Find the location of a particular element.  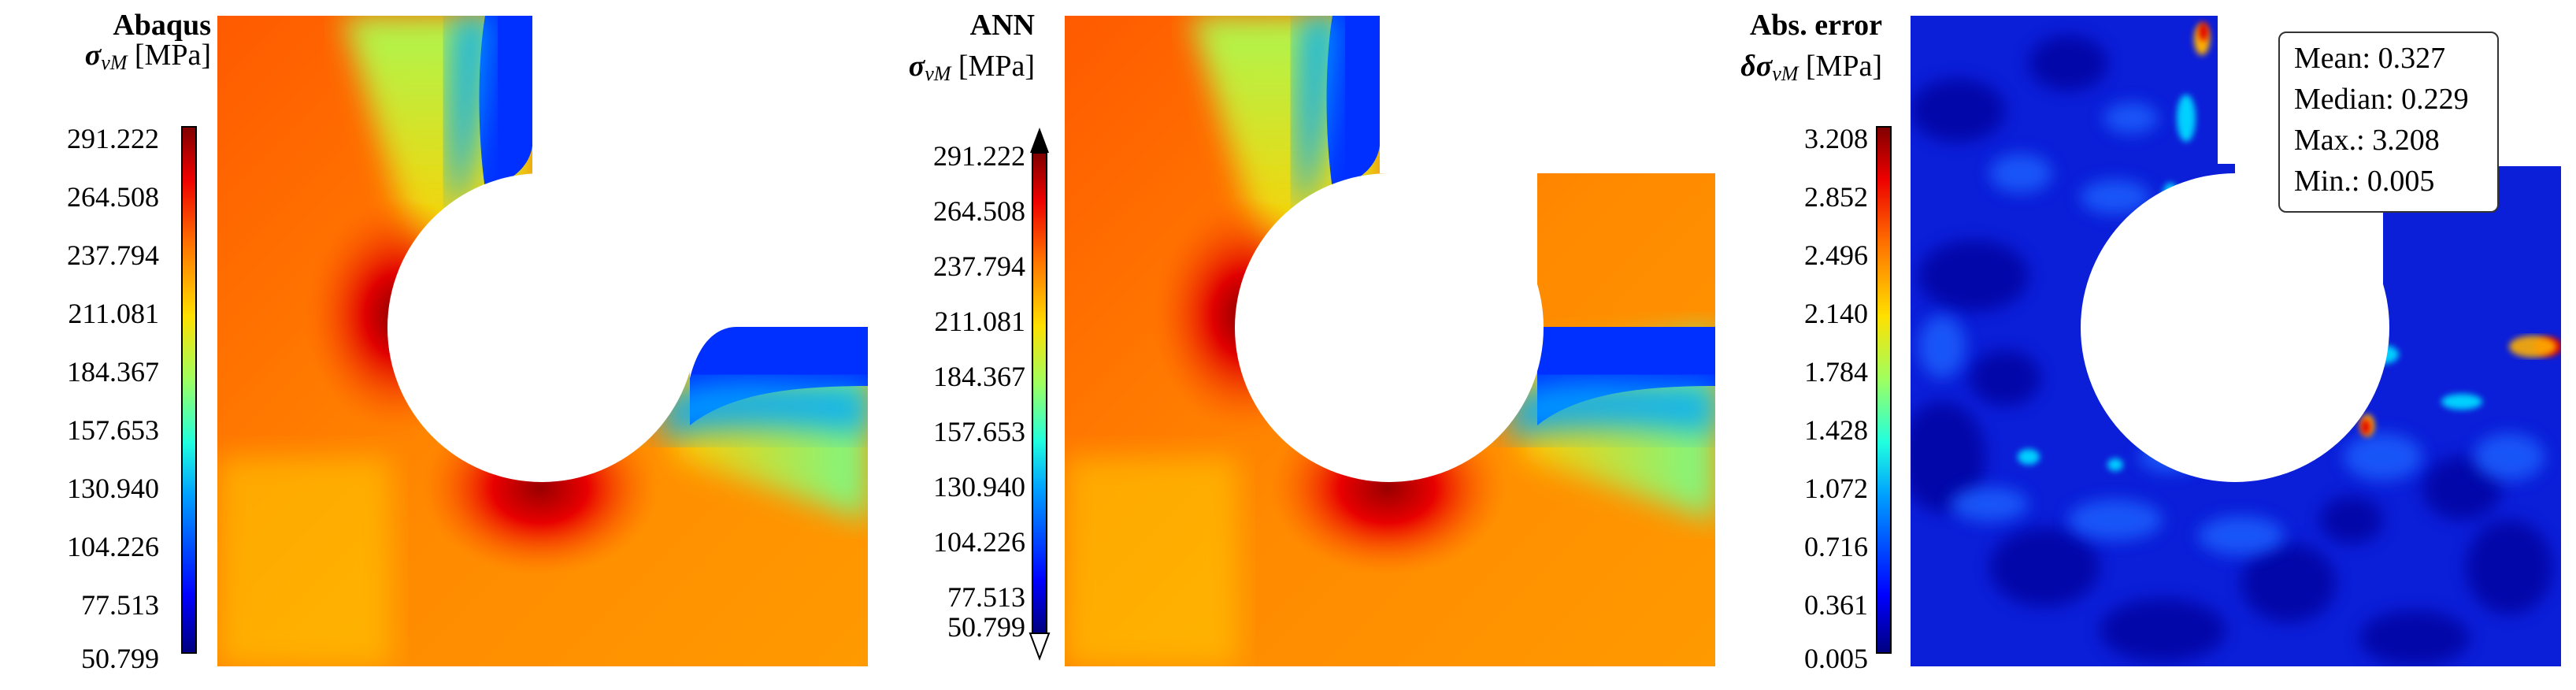

stat-median: Median: 0.229 is located at coordinates (2381, 99).